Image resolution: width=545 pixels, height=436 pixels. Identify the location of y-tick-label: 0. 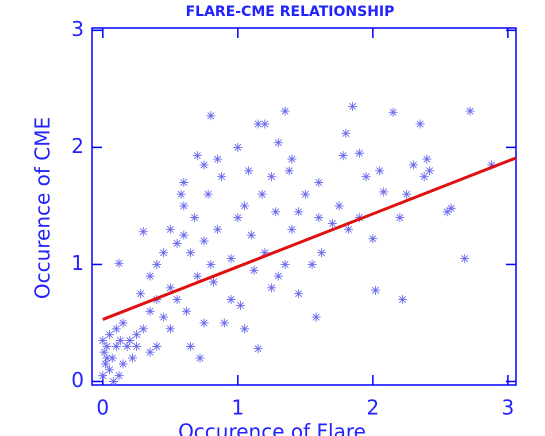
(77, 380).